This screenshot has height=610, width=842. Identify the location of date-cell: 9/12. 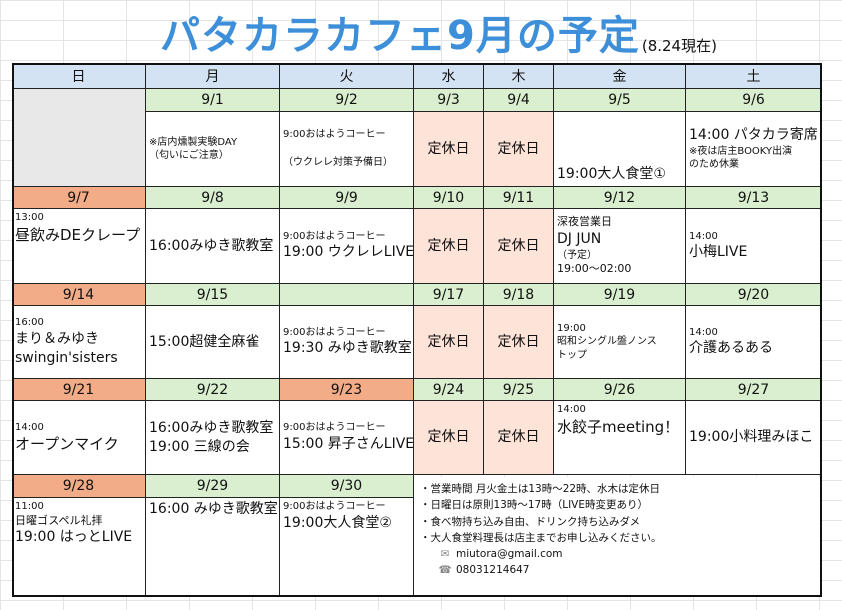
(620, 198).